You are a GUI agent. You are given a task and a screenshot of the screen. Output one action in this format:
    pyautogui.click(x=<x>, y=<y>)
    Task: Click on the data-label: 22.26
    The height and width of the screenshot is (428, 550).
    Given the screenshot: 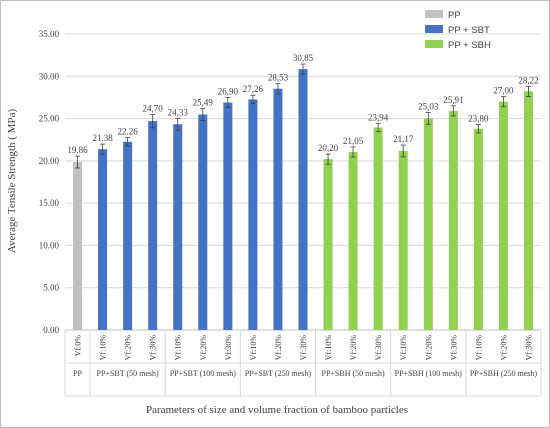 What is the action you would take?
    pyautogui.click(x=128, y=132)
    